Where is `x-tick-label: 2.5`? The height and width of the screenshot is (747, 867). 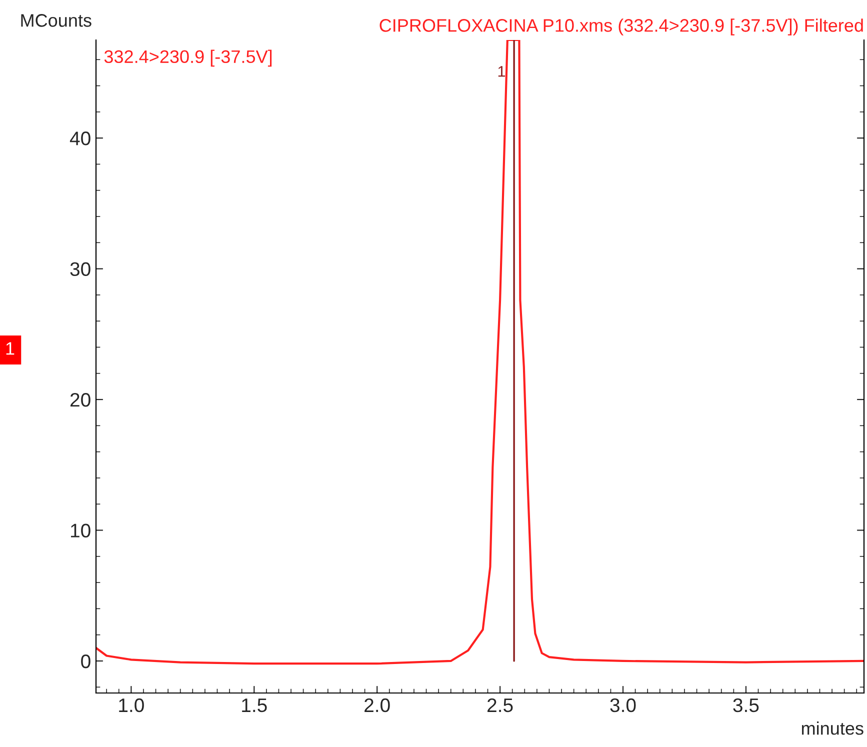 x-tick-label: 2.5 is located at coordinates (500, 705).